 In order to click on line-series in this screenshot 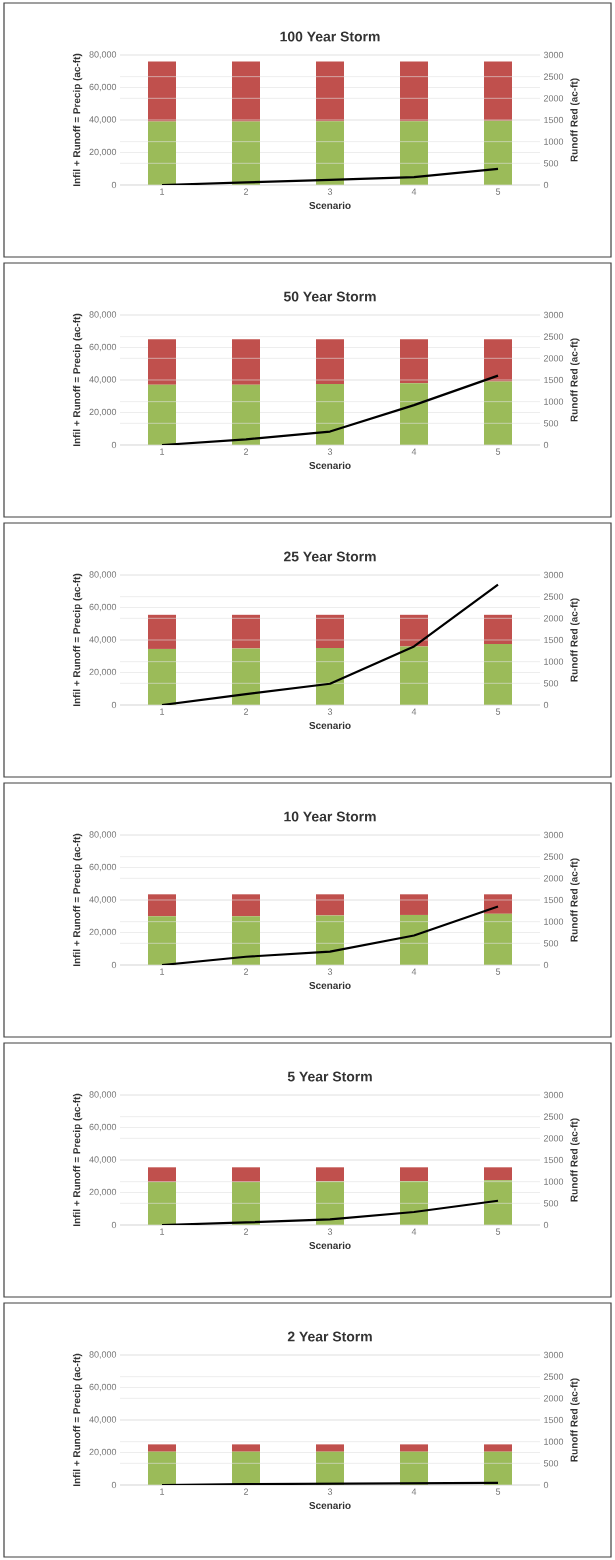, I will do `click(330, 176)`.